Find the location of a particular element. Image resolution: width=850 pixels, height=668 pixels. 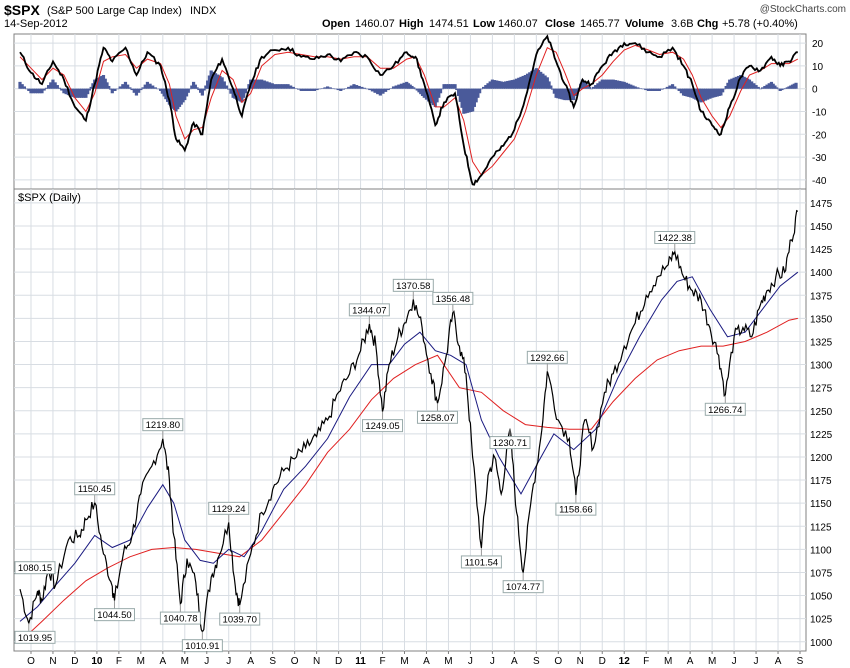

price-label-text-3: 1044.50 is located at coordinates (114, 615).